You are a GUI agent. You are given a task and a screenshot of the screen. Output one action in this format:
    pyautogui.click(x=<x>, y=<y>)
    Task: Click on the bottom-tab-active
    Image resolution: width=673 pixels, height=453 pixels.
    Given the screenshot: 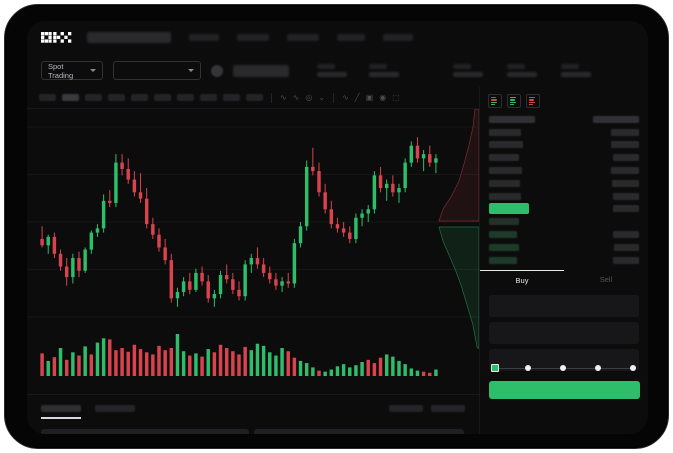 What is the action you would take?
    pyautogui.click(x=61, y=412)
    